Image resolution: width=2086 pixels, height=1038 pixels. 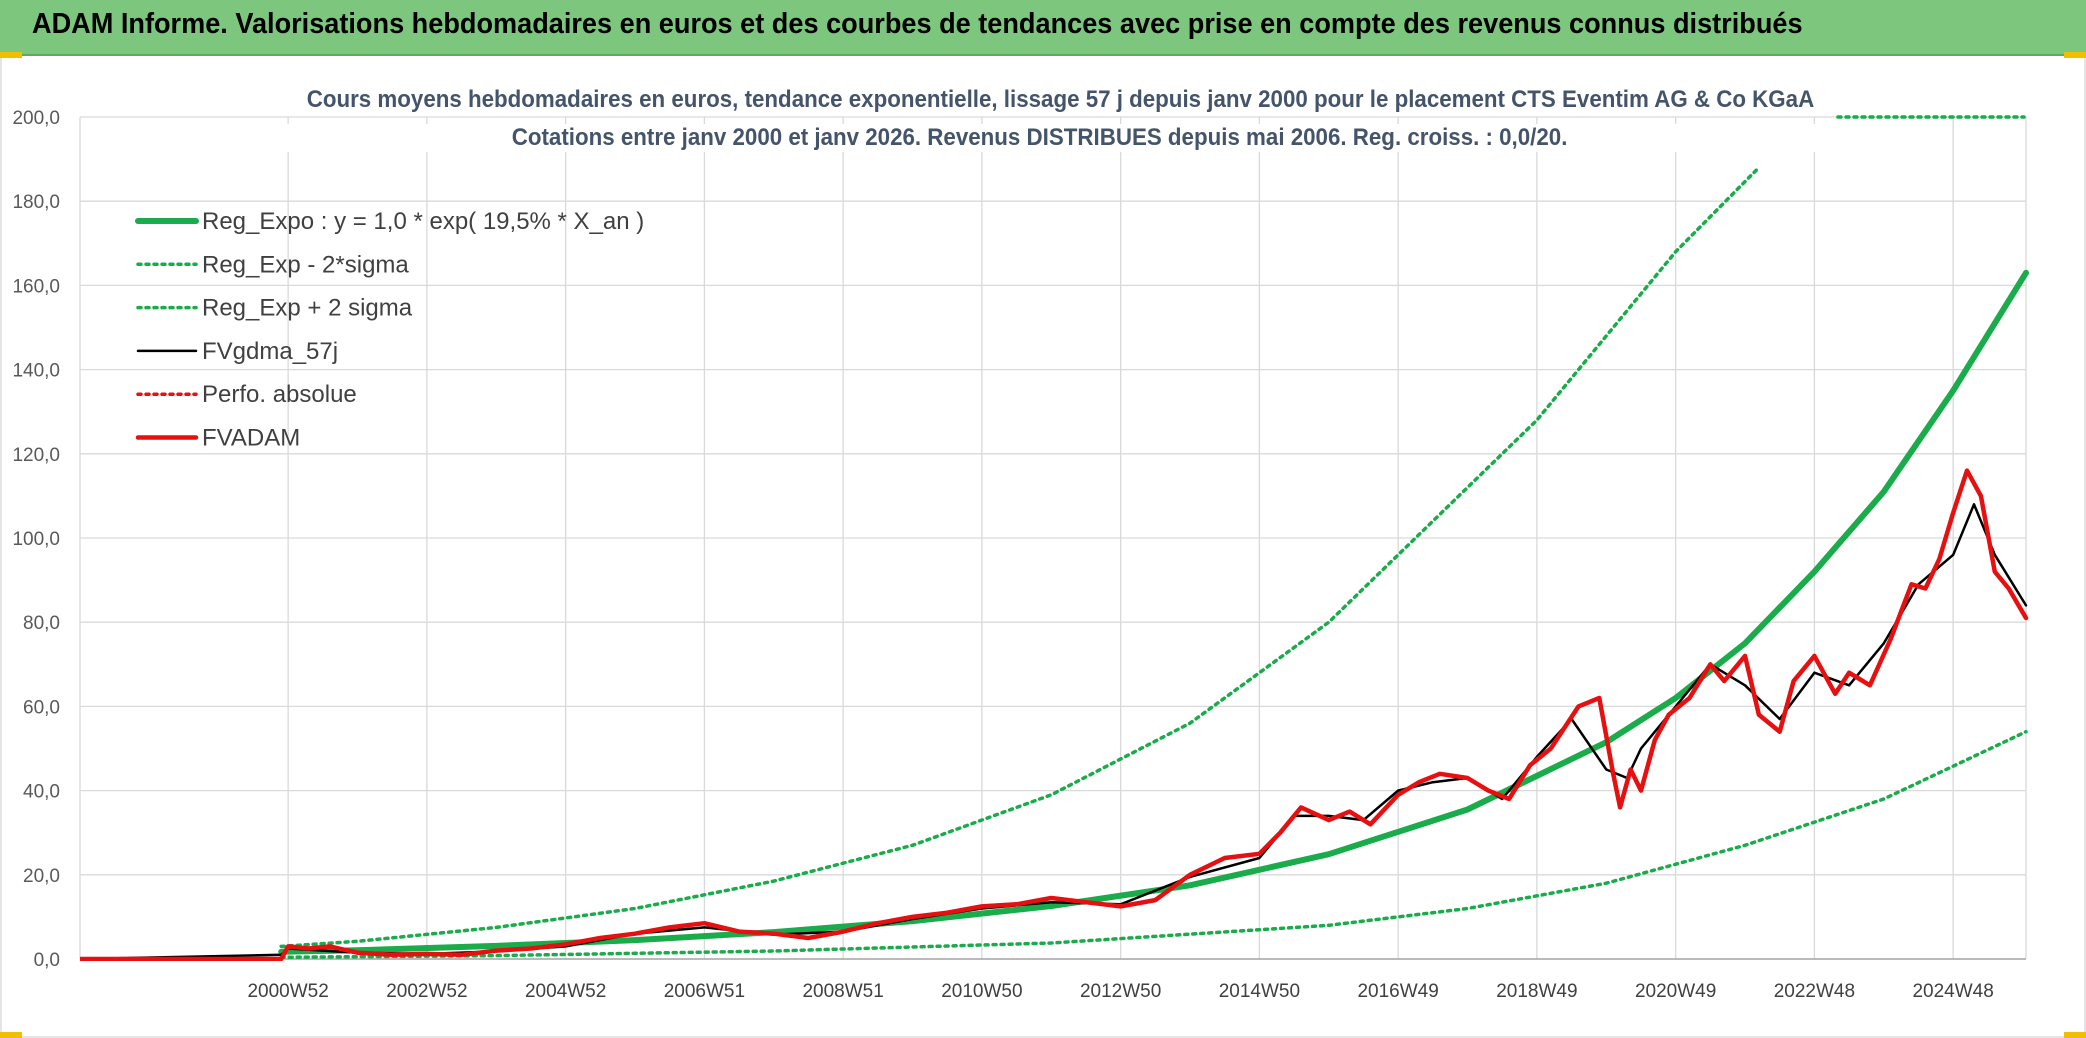 What do you see at coordinates (842, 991) in the screenshot?
I see `x-tick-label: 2008W51` at bounding box center [842, 991].